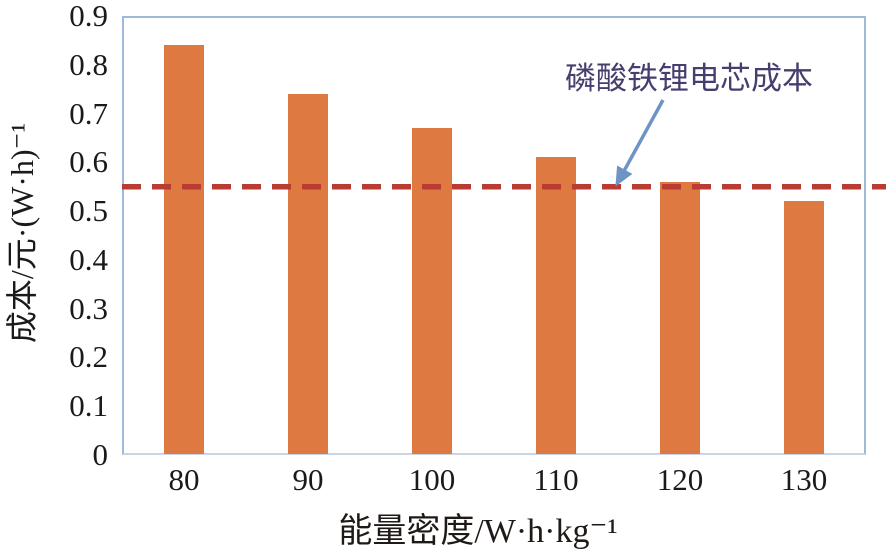 The height and width of the screenshot is (556, 886). Describe the element at coordinates (308, 479) in the screenshot. I see `x-tick-label: 90` at that location.